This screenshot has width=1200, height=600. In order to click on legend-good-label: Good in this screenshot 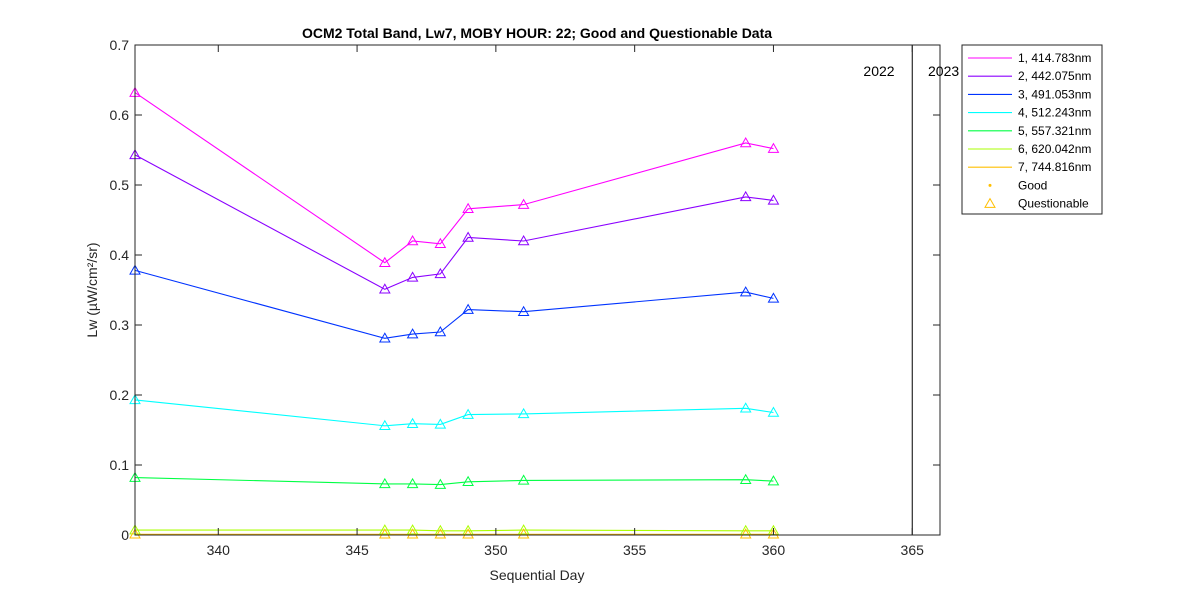, I will do `click(1032, 185)`.